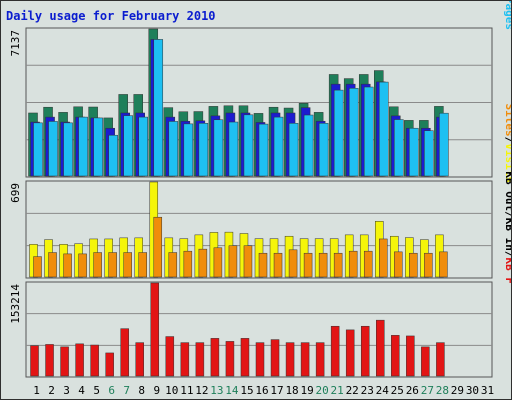  Describe the element at coordinates (276, 390) in the screenshot. I see `x-tick-label: 17` at that location.